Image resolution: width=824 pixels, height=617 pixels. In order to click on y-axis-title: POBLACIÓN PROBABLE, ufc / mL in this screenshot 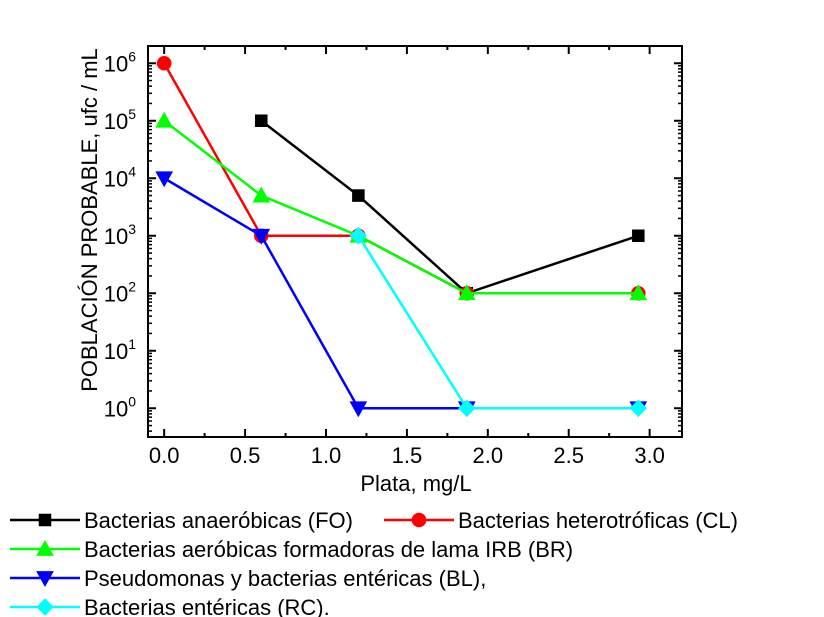, I will do `click(89, 220)`.